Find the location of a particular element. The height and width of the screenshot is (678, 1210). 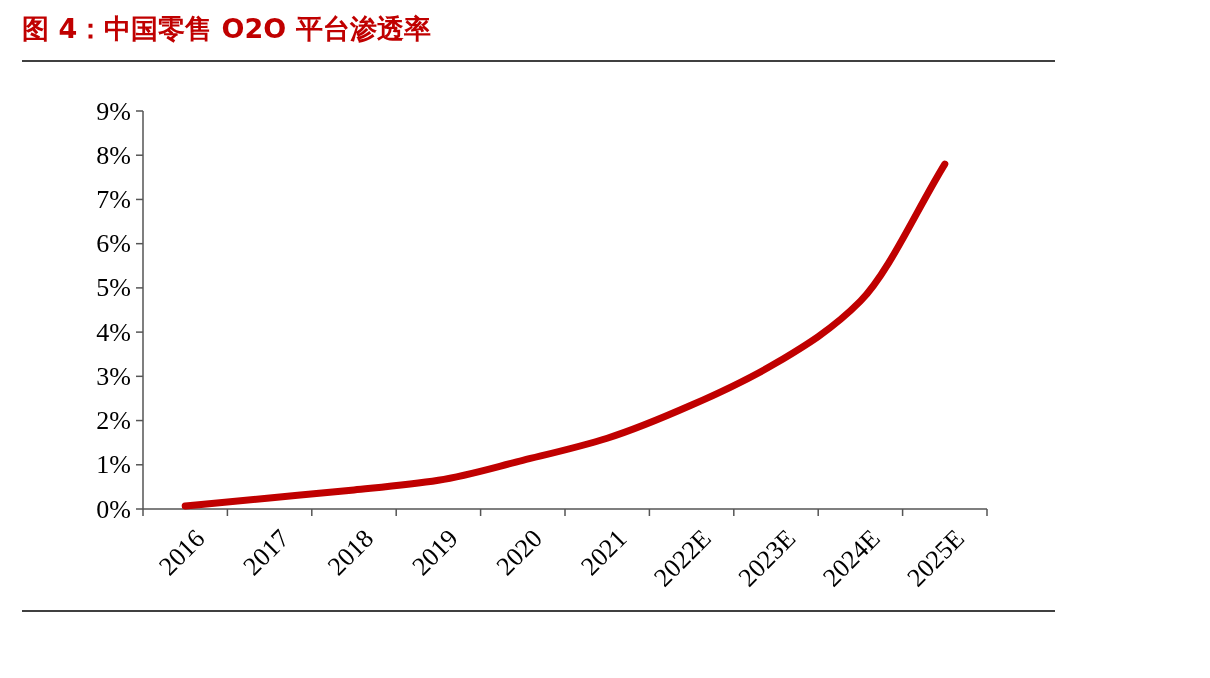

y-tick-label: 7% is located at coordinates (113, 199).